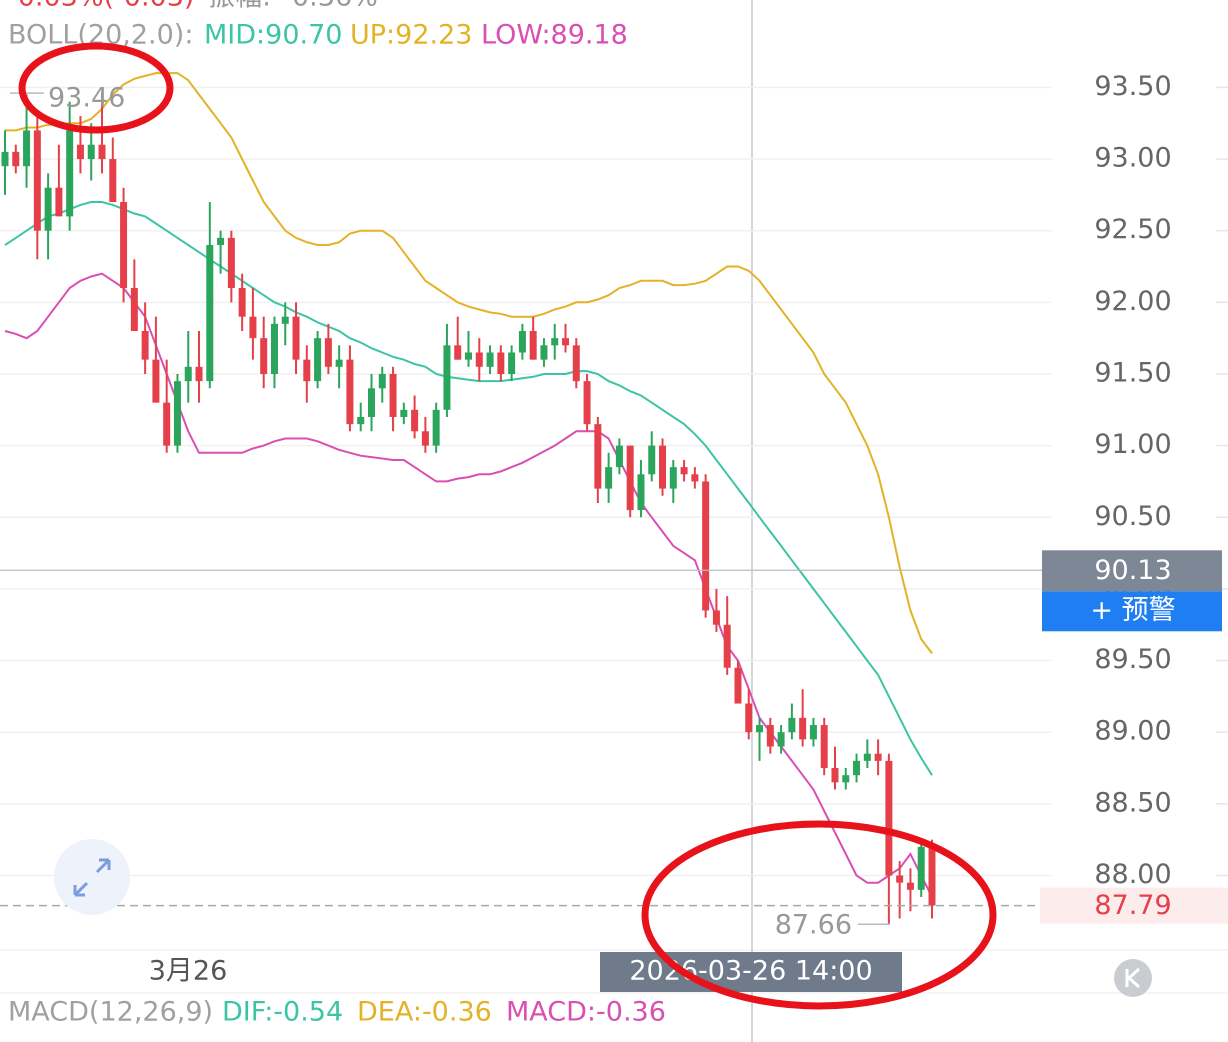  Describe the element at coordinates (101, 6) in the screenshot. I see `header-change: -0.03%(-0.03)` at that location.